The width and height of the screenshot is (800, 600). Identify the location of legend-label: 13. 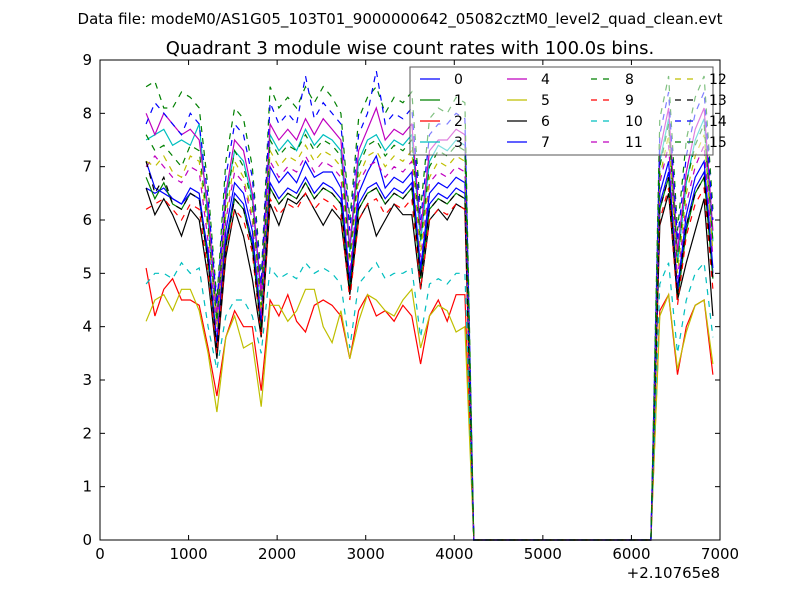
(718, 101).